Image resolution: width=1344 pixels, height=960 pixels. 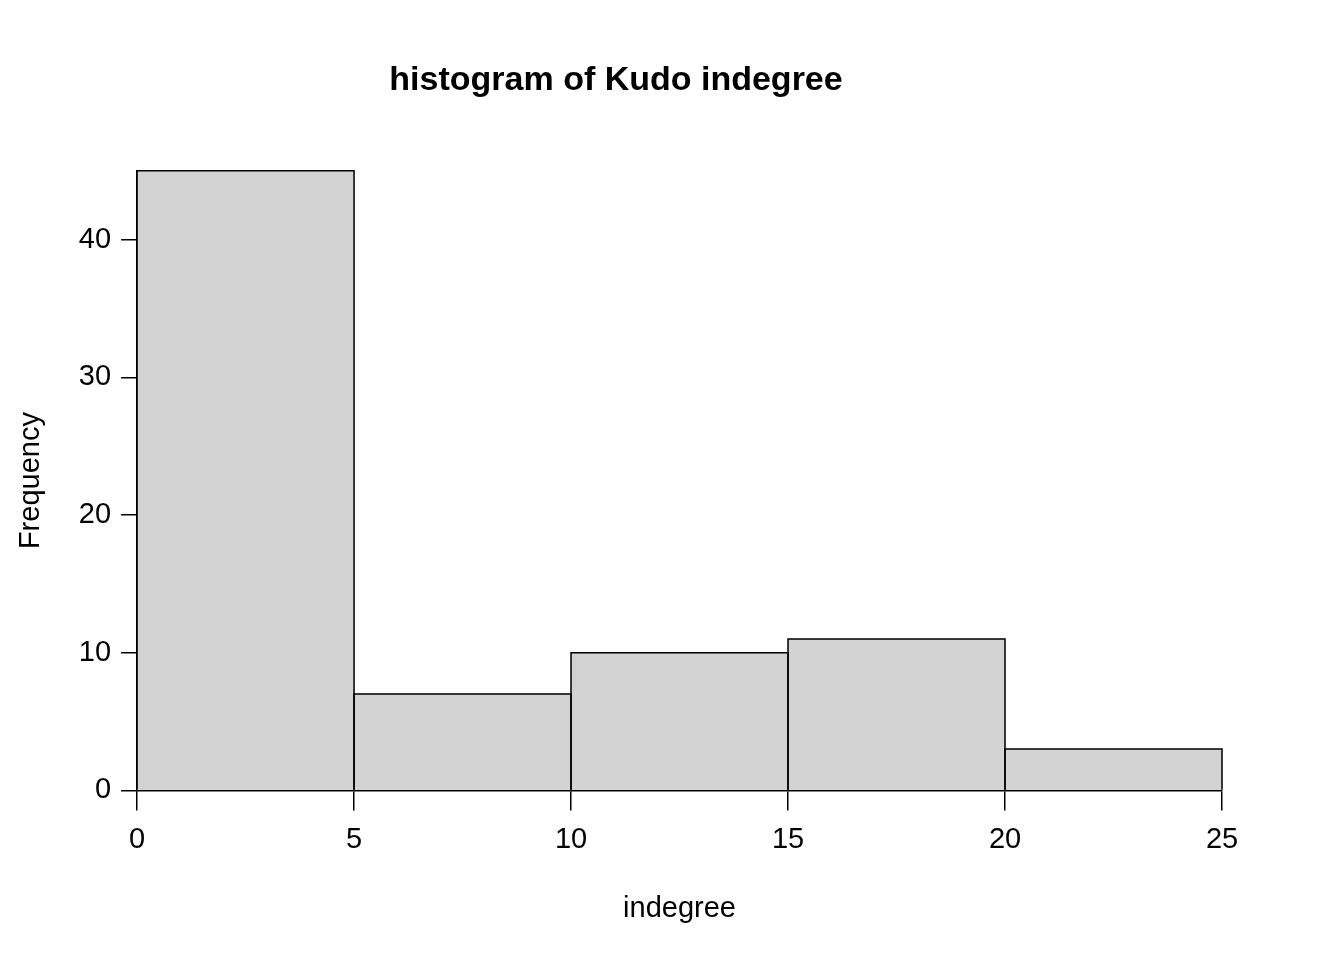 What do you see at coordinates (95, 513) in the screenshot?
I see `y-tick-label: 20` at bounding box center [95, 513].